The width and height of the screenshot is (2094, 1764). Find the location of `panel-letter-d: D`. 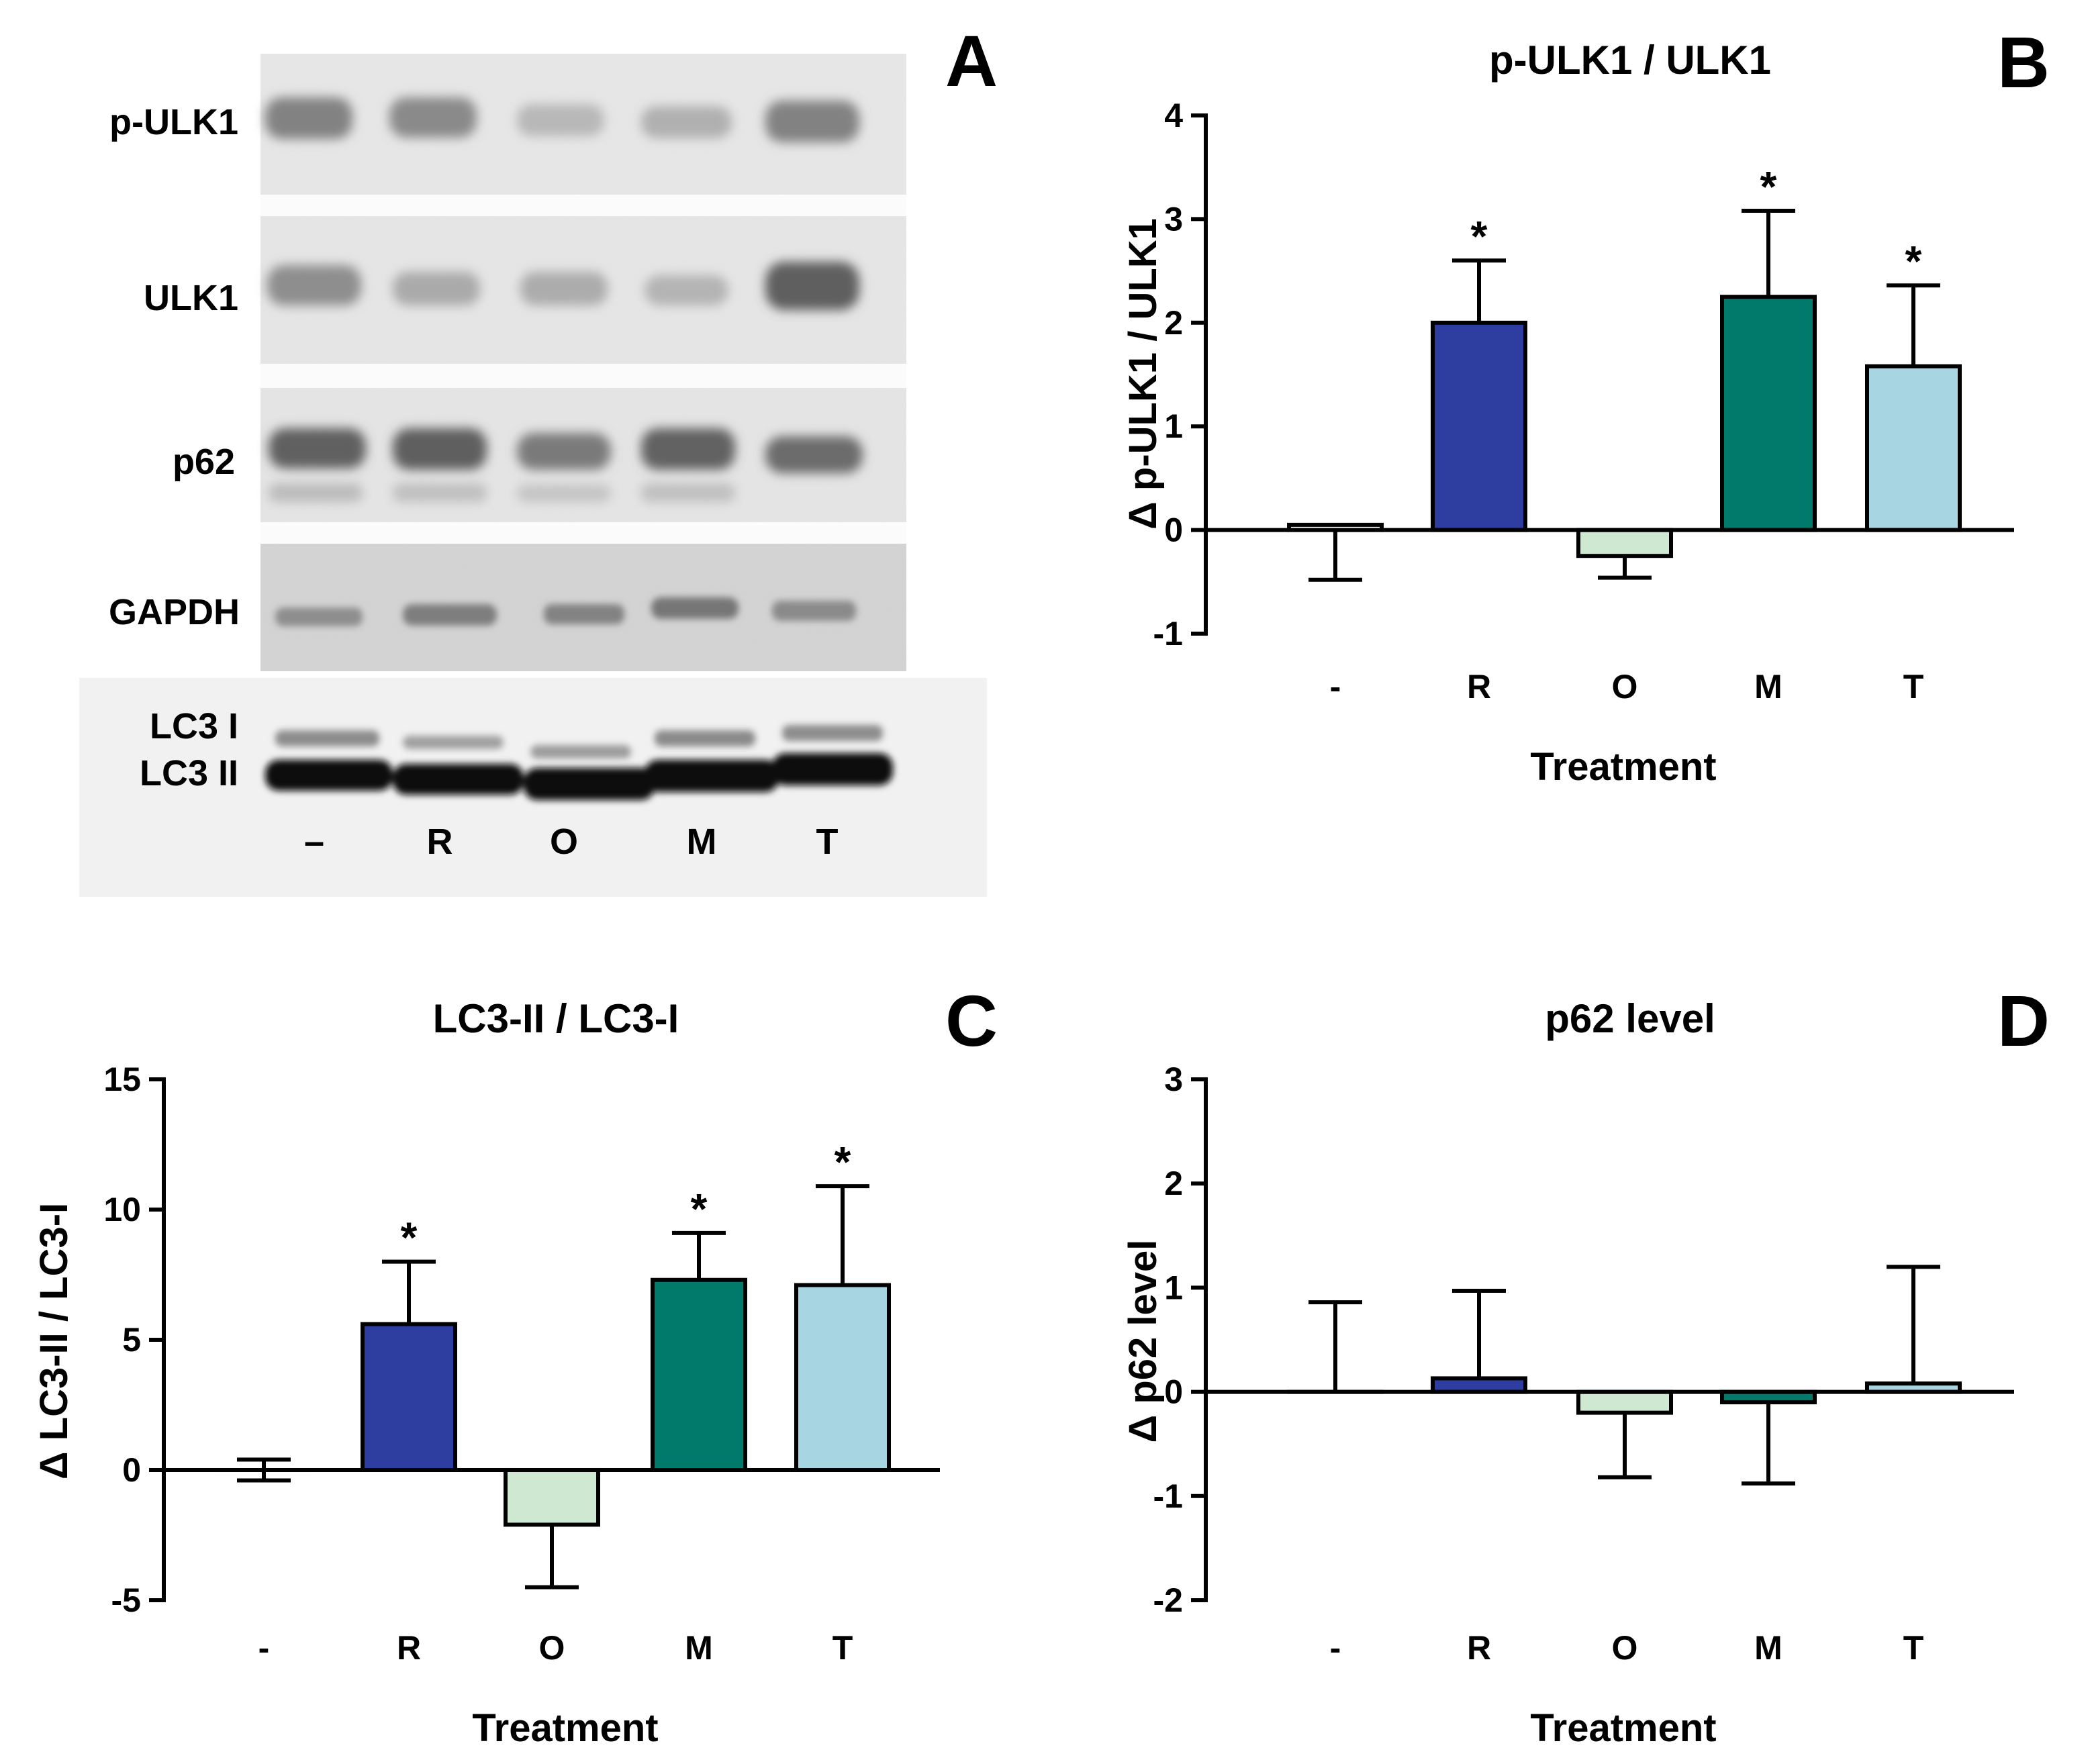

panel-letter-d: D is located at coordinates (2023, 1020).